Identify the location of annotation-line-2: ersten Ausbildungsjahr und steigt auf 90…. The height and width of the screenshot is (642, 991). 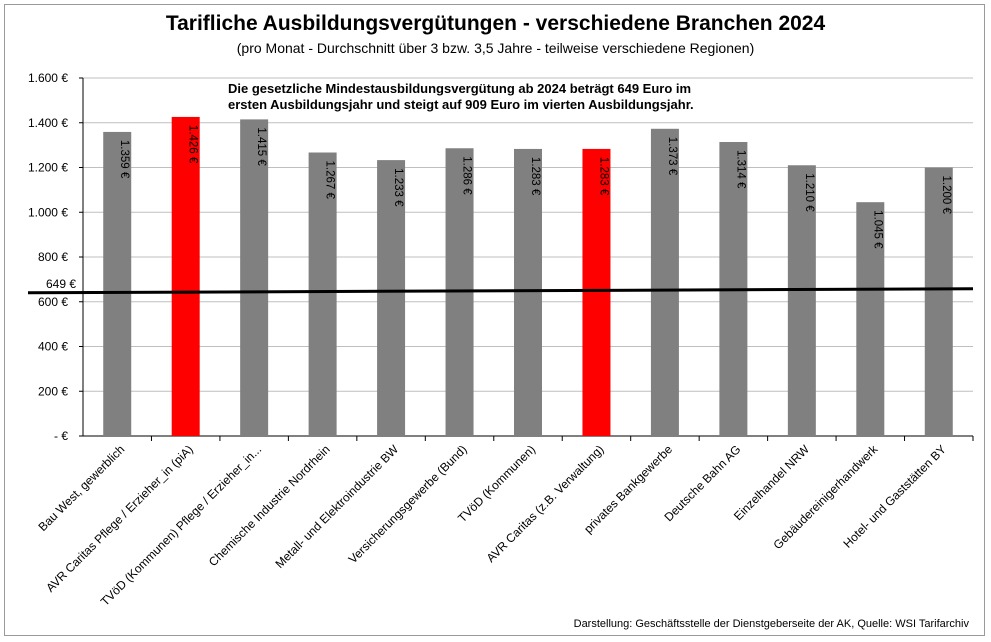
(461, 104).